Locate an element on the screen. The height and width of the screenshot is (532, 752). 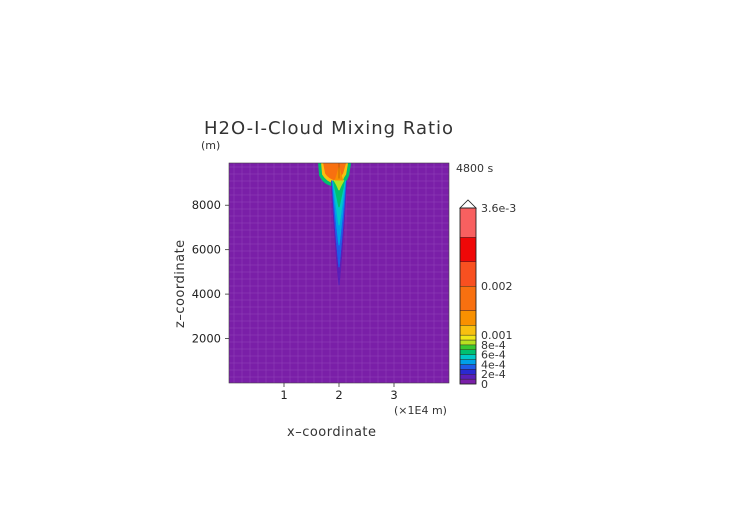
y-axis-label: z–coordinate is located at coordinates (180, 283).